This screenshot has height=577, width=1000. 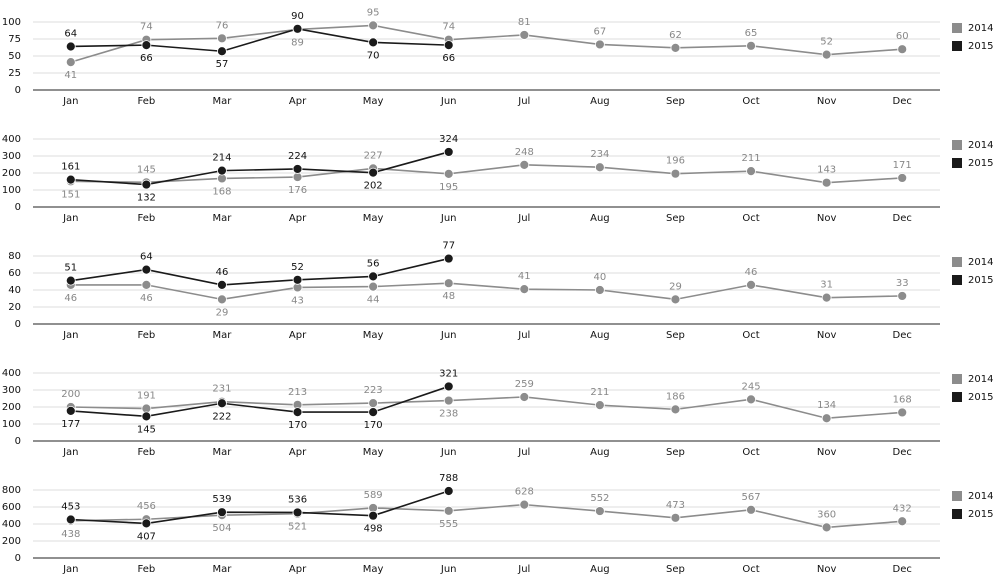 What do you see at coordinates (826, 285) in the screenshot?
I see `data-label: 31` at bounding box center [826, 285].